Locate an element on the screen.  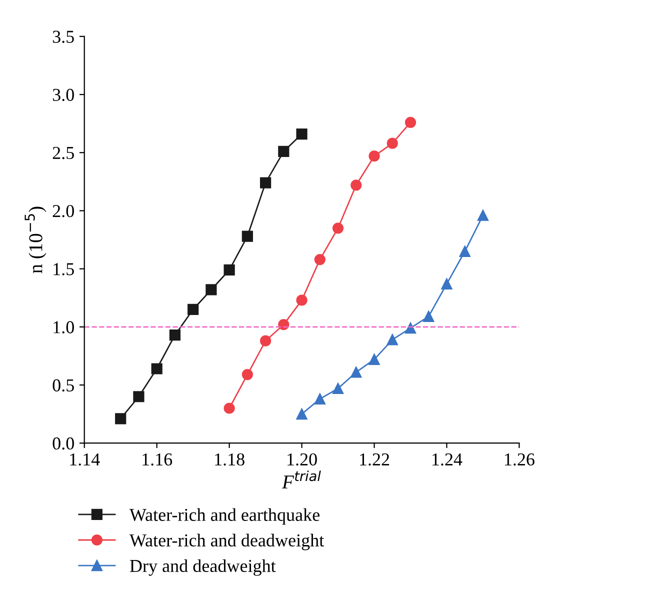
x-axis-title: F$^{trial}$ is located at coordinates (301, 479).